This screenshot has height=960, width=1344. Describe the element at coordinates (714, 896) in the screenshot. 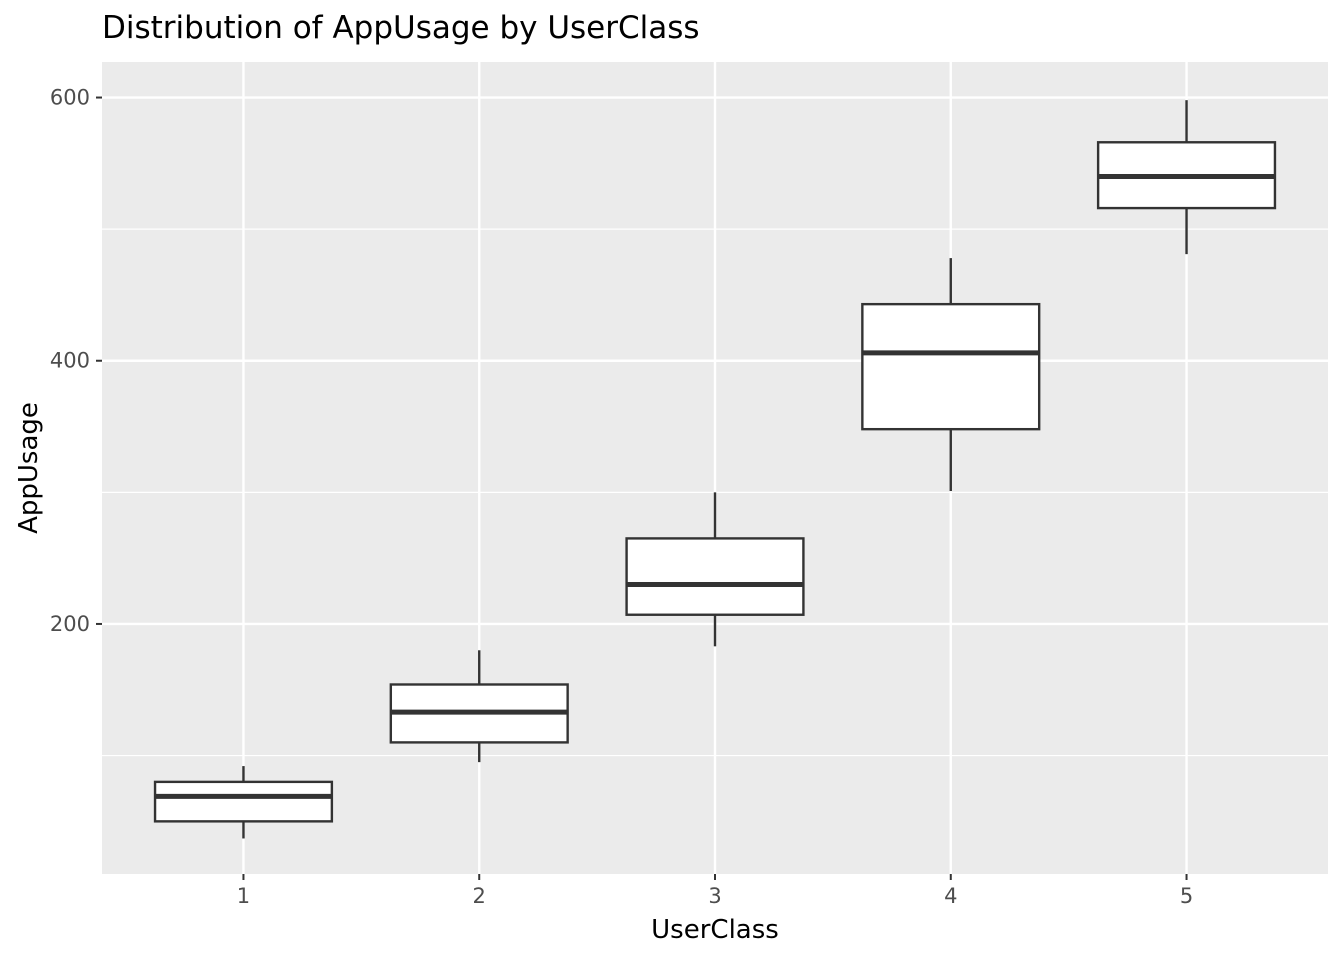

I see `x-tick-label: 3` at that location.